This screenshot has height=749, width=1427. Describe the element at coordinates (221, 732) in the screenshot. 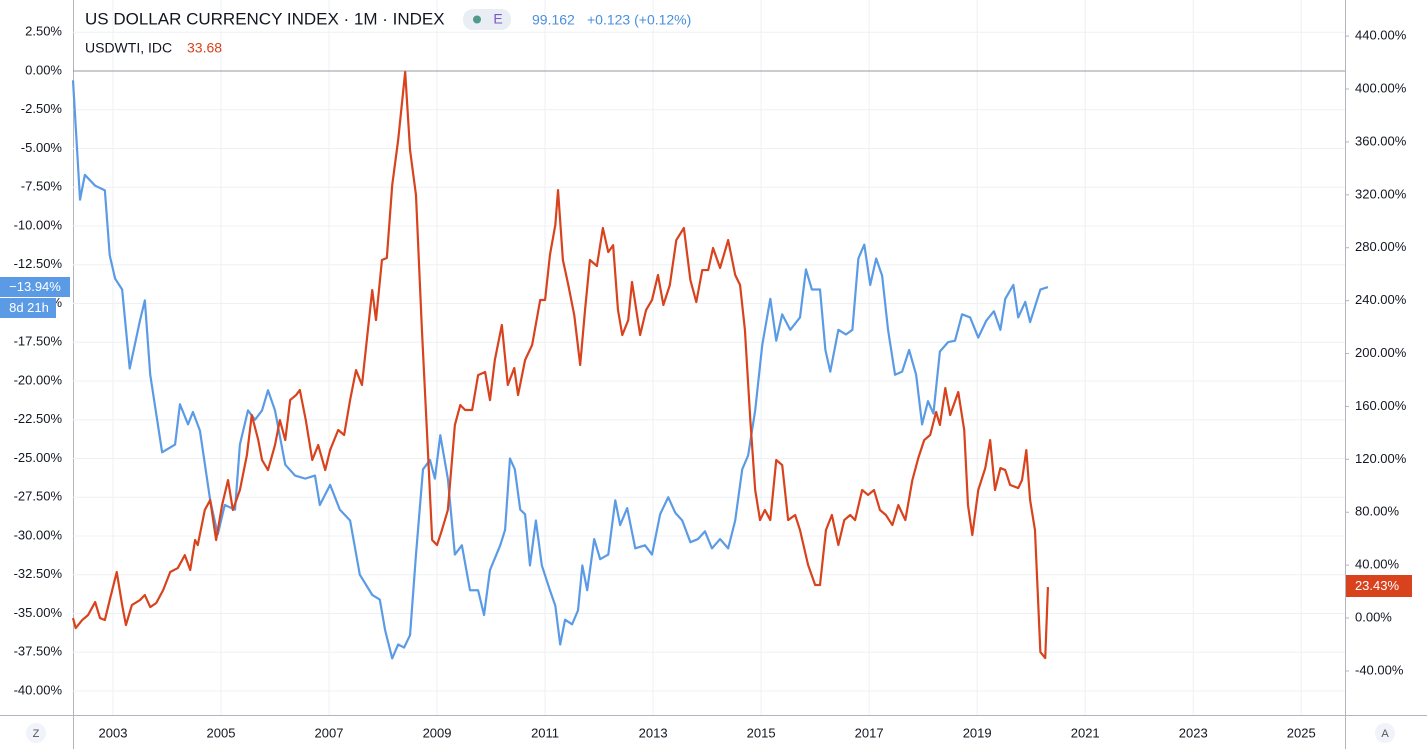

I see `x-tick-label: 2005` at that location.